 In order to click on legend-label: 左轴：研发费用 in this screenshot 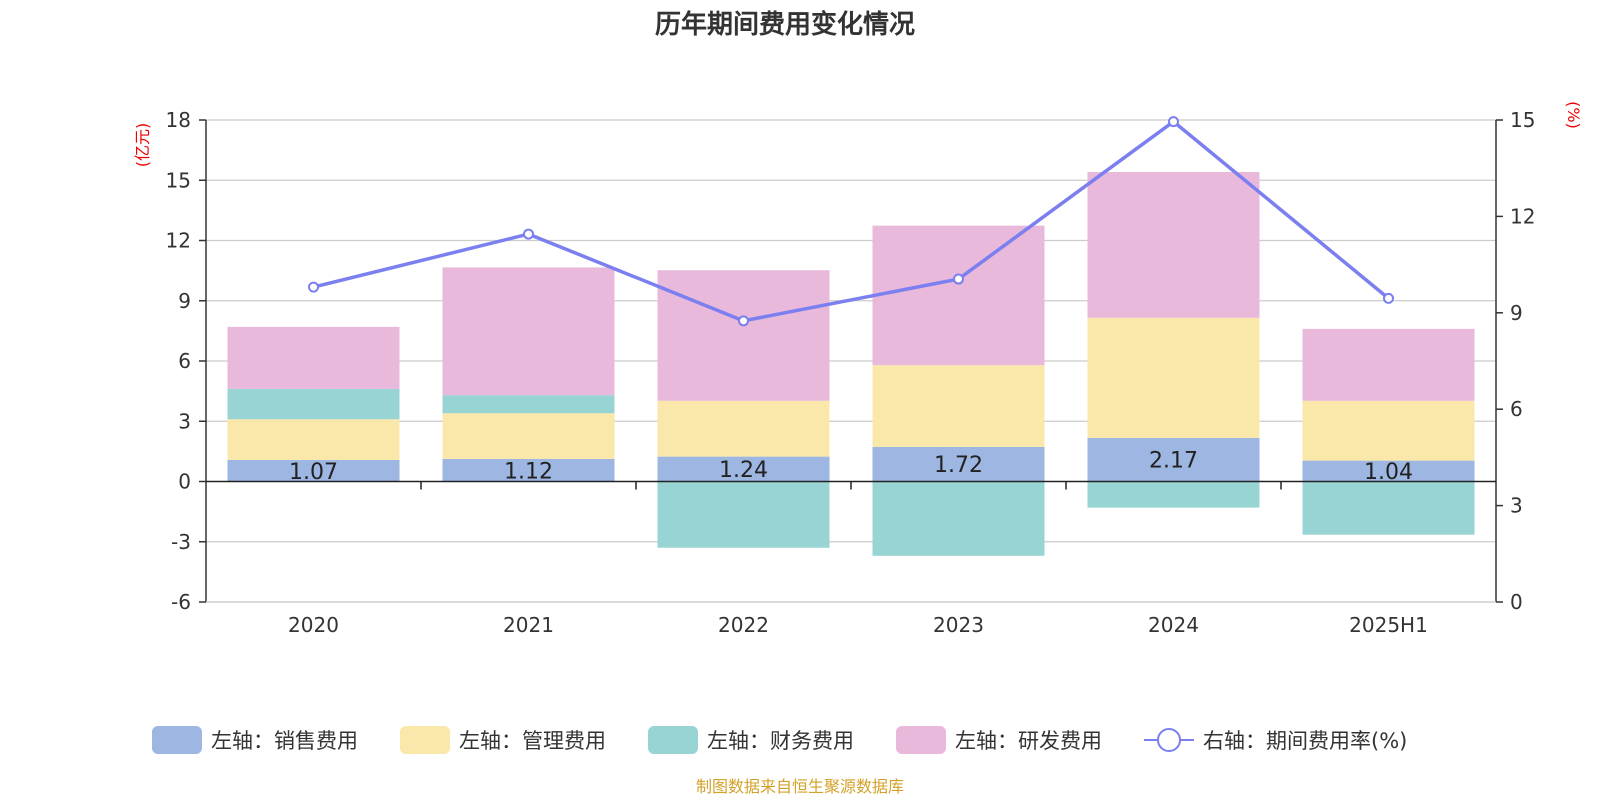, I will do `click(1028, 741)`.